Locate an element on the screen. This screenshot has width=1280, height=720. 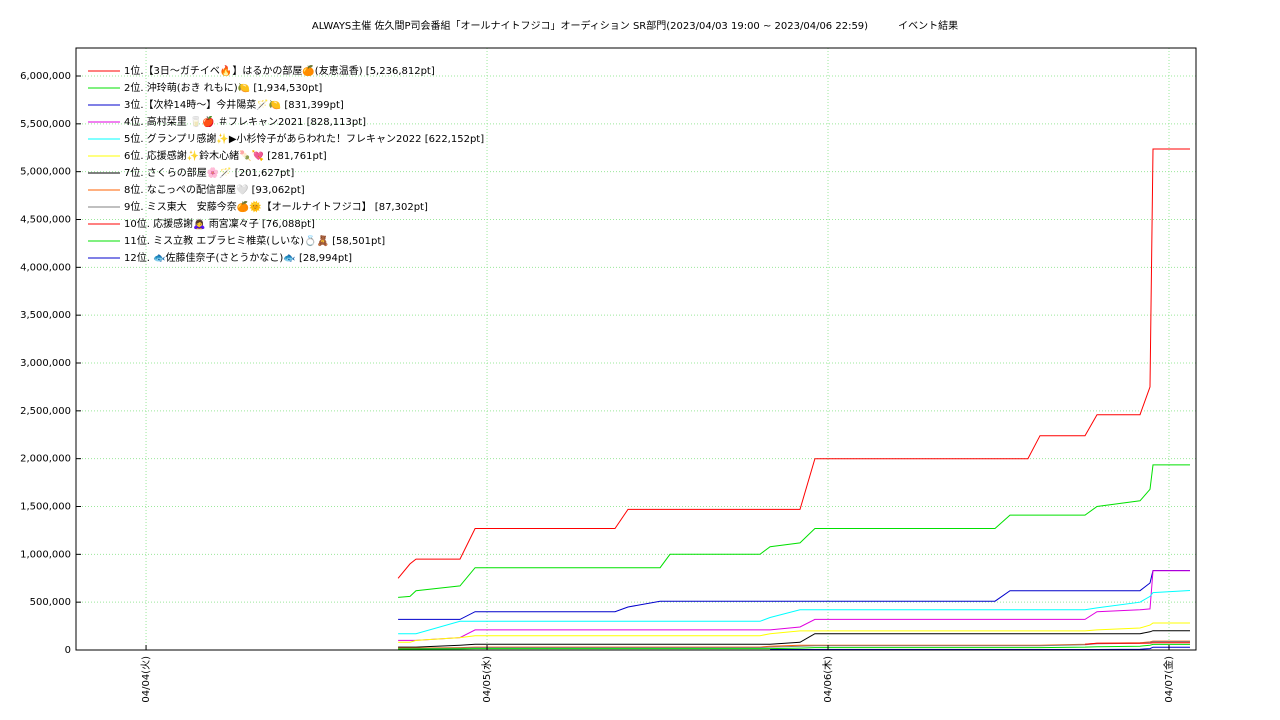
legend-label: 3位.【次枠14時〜】今井陽菜🪄🍋 [831,399pt] is located at coordinates (234, 104).